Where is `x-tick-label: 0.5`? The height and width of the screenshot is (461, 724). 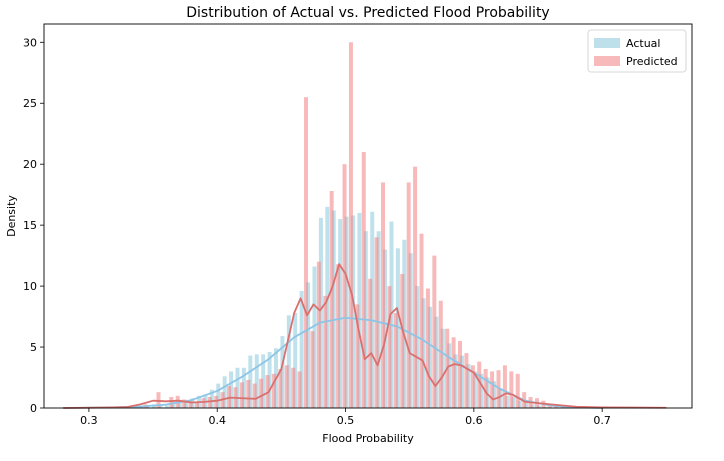 x-tick-label: 0.5 is located at coordinates (346, 420).